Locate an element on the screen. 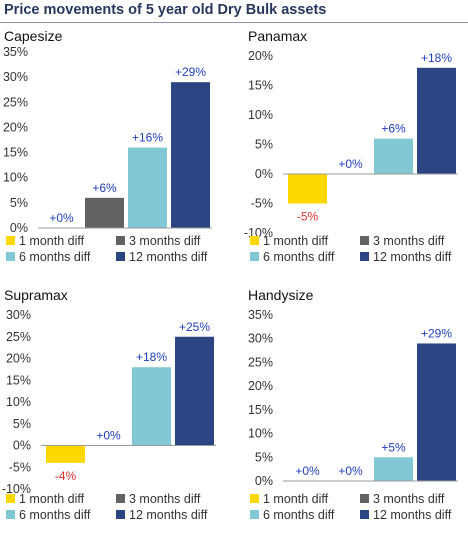 This screenshot has width=468, height=548. chart-title: Handysize is located at coordinates (281, 295).